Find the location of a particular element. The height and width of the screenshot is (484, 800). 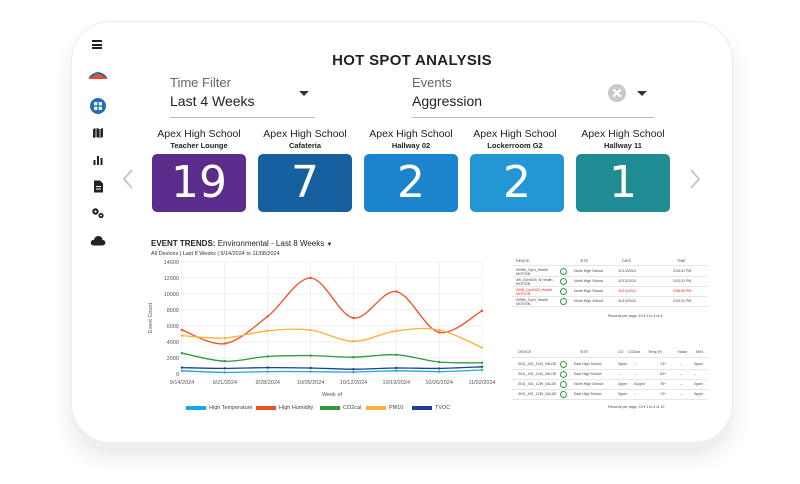

table-row-nh3: 0ppm is located at coordinates (698, 384).